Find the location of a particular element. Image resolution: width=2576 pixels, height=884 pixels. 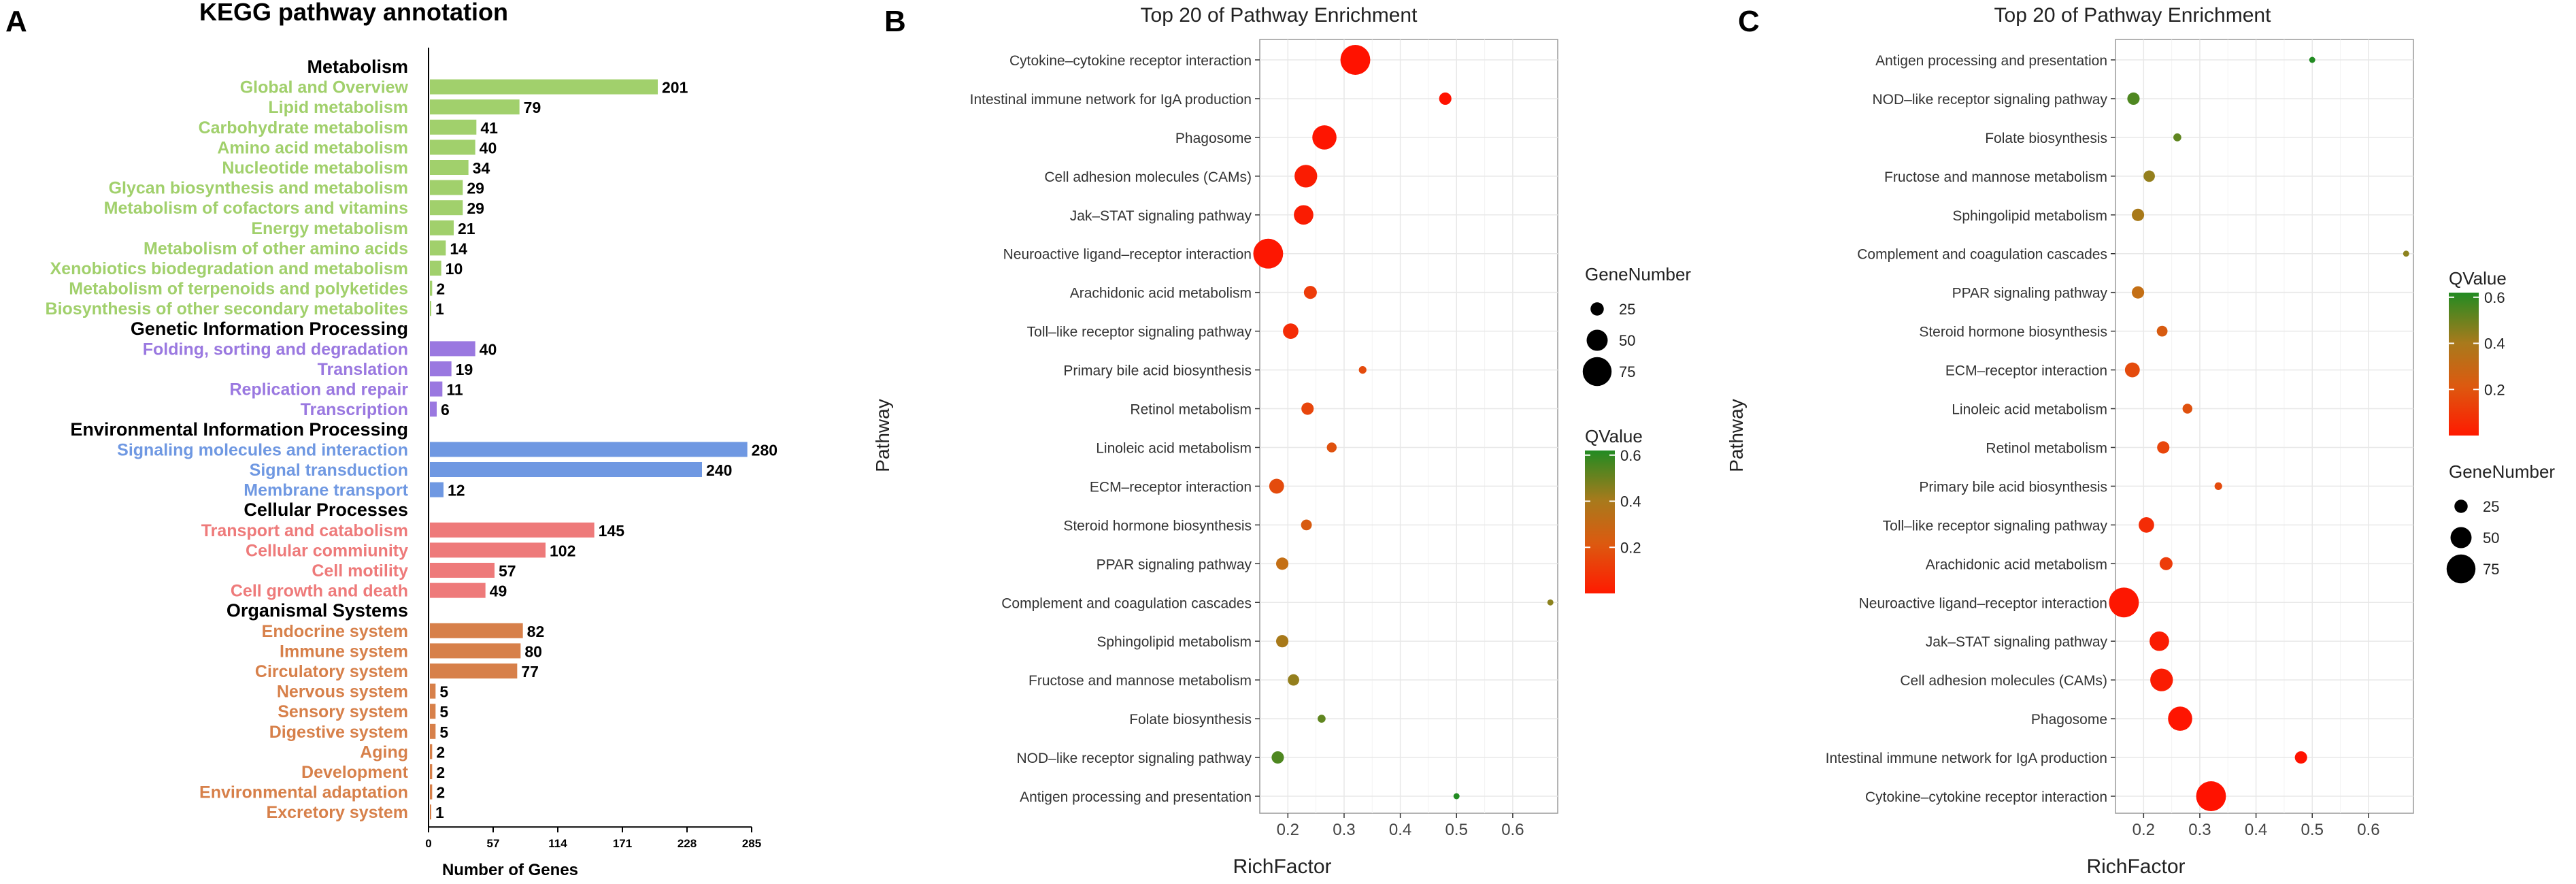

category-label: Metabolism of terpenoids and polyketides is located at coordinates (238, 290).